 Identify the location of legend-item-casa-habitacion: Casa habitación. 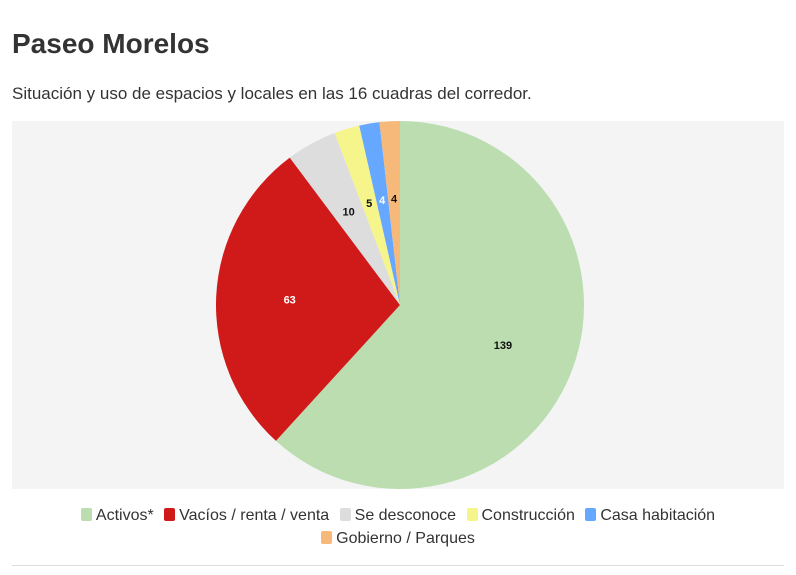
(650, 515).